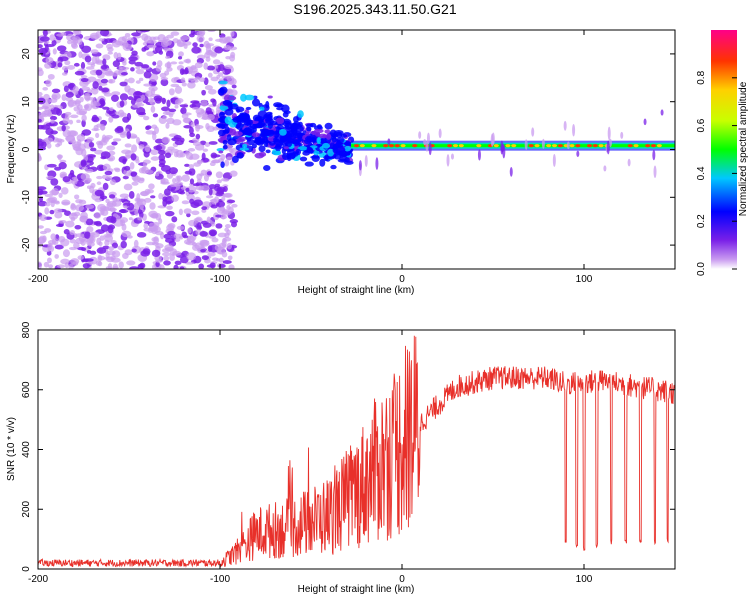 Image resolution: width=750 pixels, height=600 pixels. What do you see at coordinates (220, 579) in the screenshot?
I see `snr-xtick-label: -100` at bounding box center [220, 579].